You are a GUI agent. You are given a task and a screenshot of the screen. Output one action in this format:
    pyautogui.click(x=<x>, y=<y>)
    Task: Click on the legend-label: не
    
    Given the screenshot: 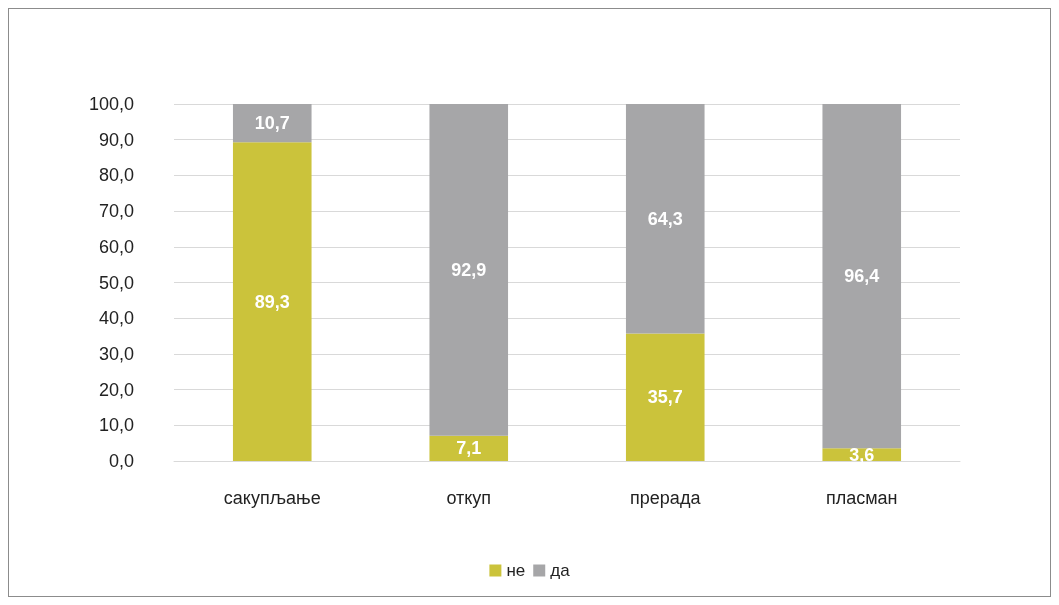 What is the action you would take?
    pyautogui.click(x=516, y=570)
    